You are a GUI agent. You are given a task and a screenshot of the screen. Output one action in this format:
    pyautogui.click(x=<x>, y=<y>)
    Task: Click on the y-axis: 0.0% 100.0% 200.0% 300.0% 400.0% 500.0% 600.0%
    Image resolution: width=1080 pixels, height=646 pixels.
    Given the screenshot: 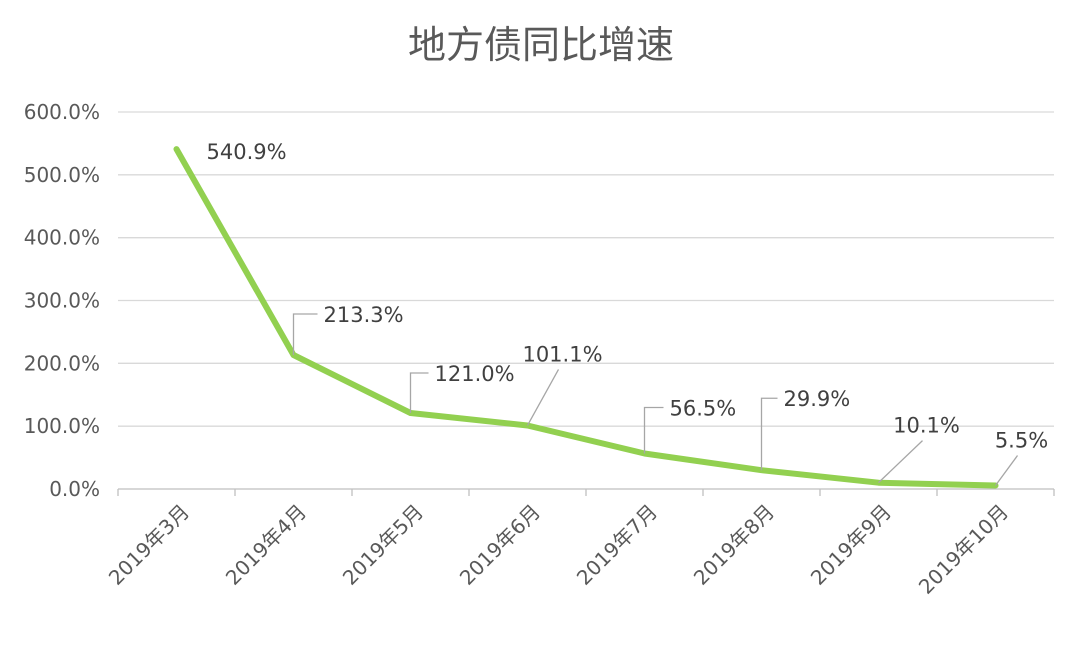 What is the action you would take?
    pyautogui.click(x=62, y=300)
    